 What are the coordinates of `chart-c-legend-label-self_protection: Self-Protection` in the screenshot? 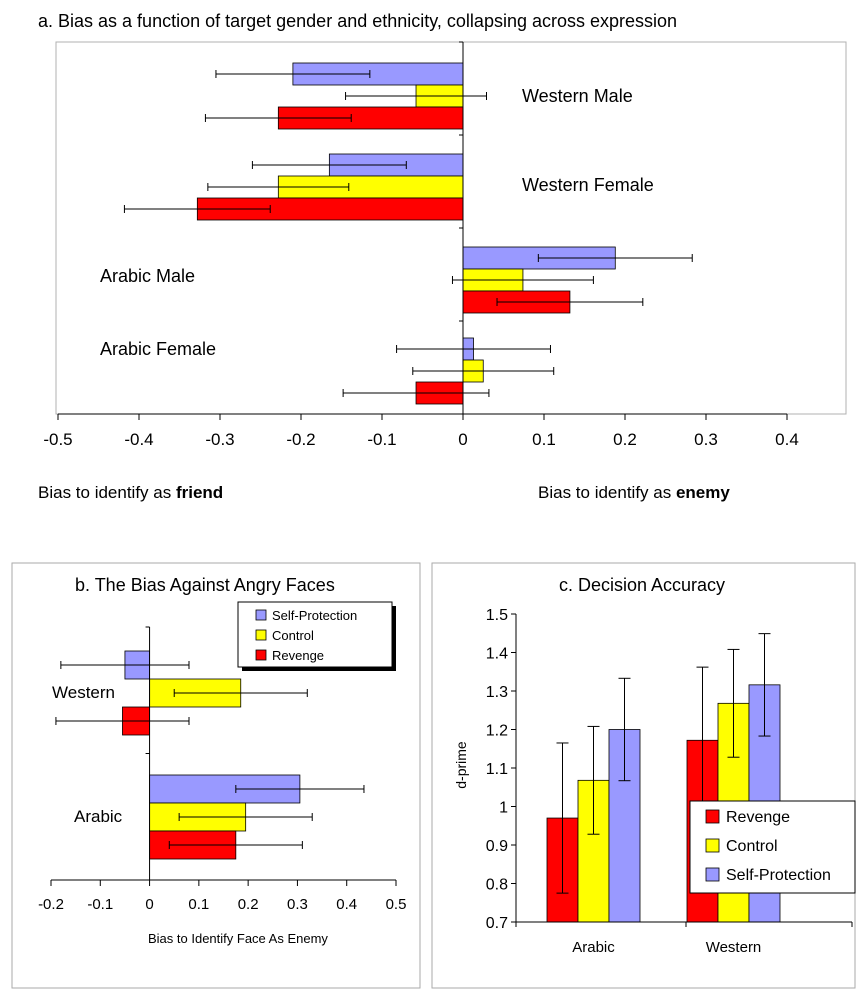 It's located at (778, 875).